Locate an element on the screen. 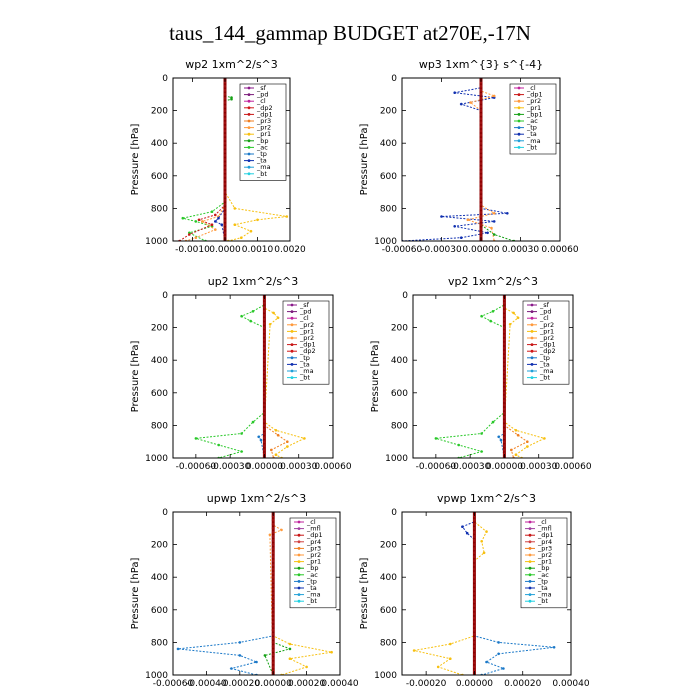  y-axis-label: Pressure [hPa] is located at coordinates (135, 160).